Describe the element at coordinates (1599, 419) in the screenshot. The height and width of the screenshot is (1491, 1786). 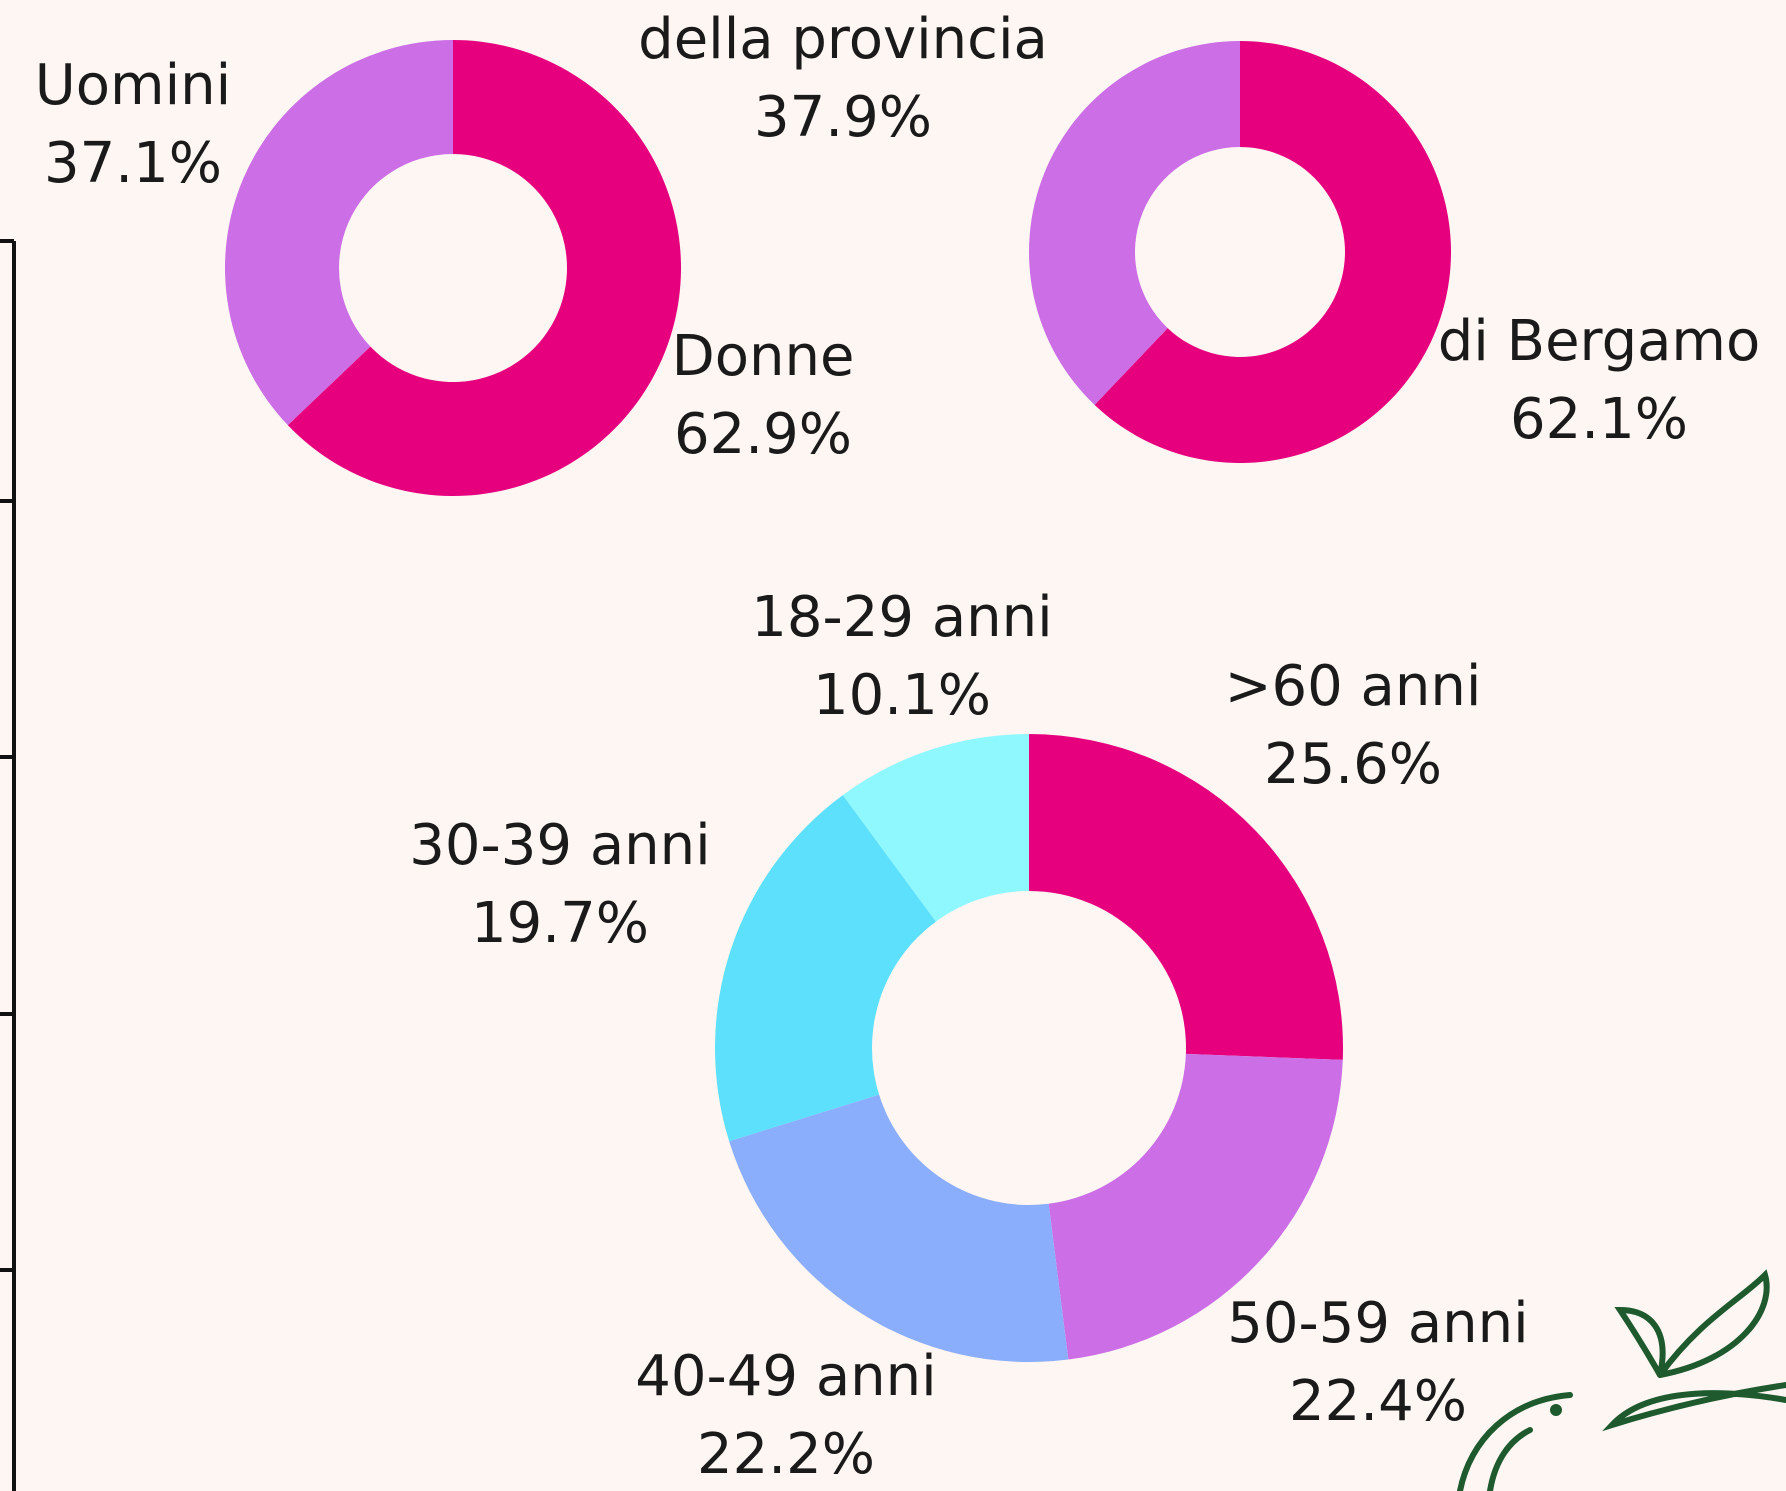
I see `slice-value-label: 62.1%` at that location.